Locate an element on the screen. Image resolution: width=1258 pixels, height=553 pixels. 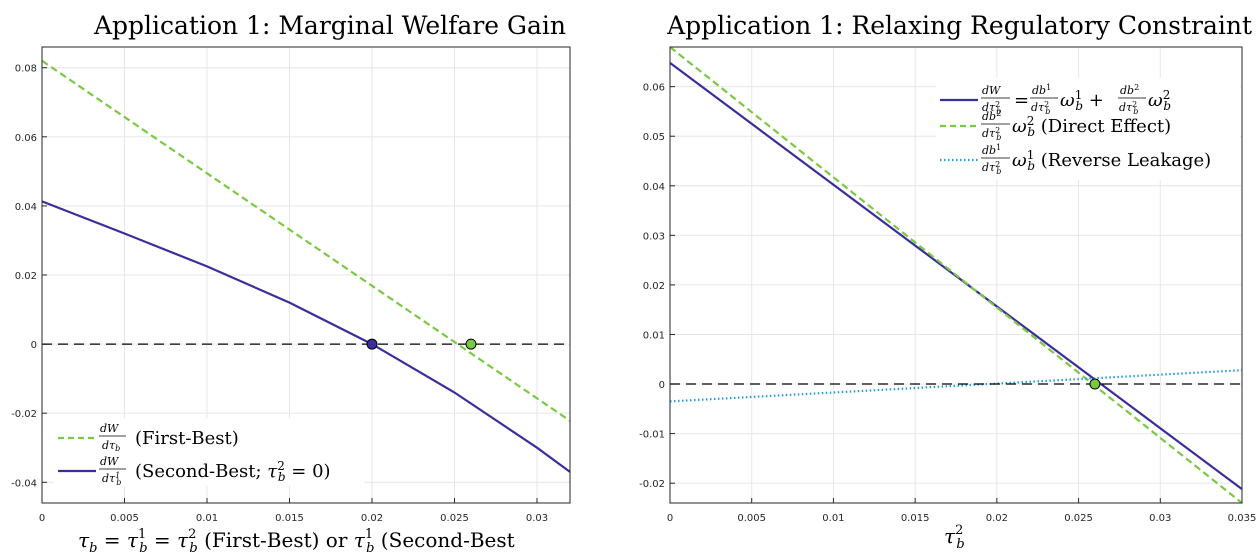
left-y-tick-labels: -0.04 -0.02 0 0.02 0.04 0.06 0.08 is located at coordinates (24, 277).